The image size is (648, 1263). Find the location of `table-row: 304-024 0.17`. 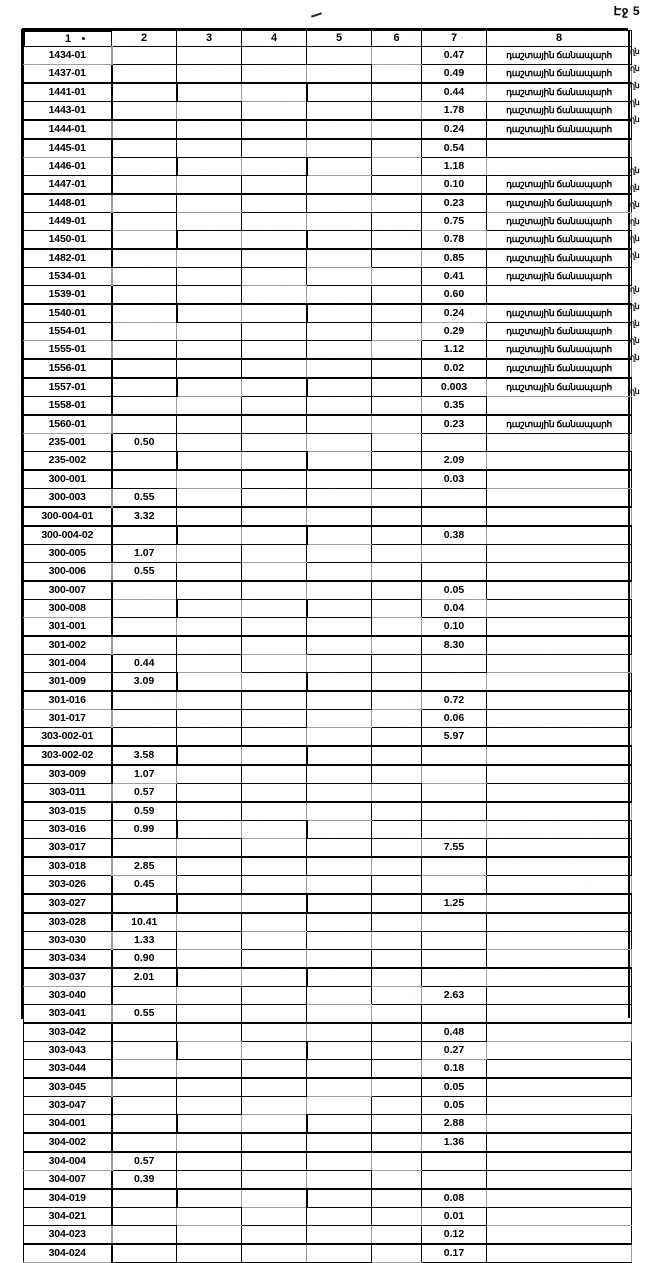

table-row: 304-024 0.17 is located at coordinates (327, 1253).